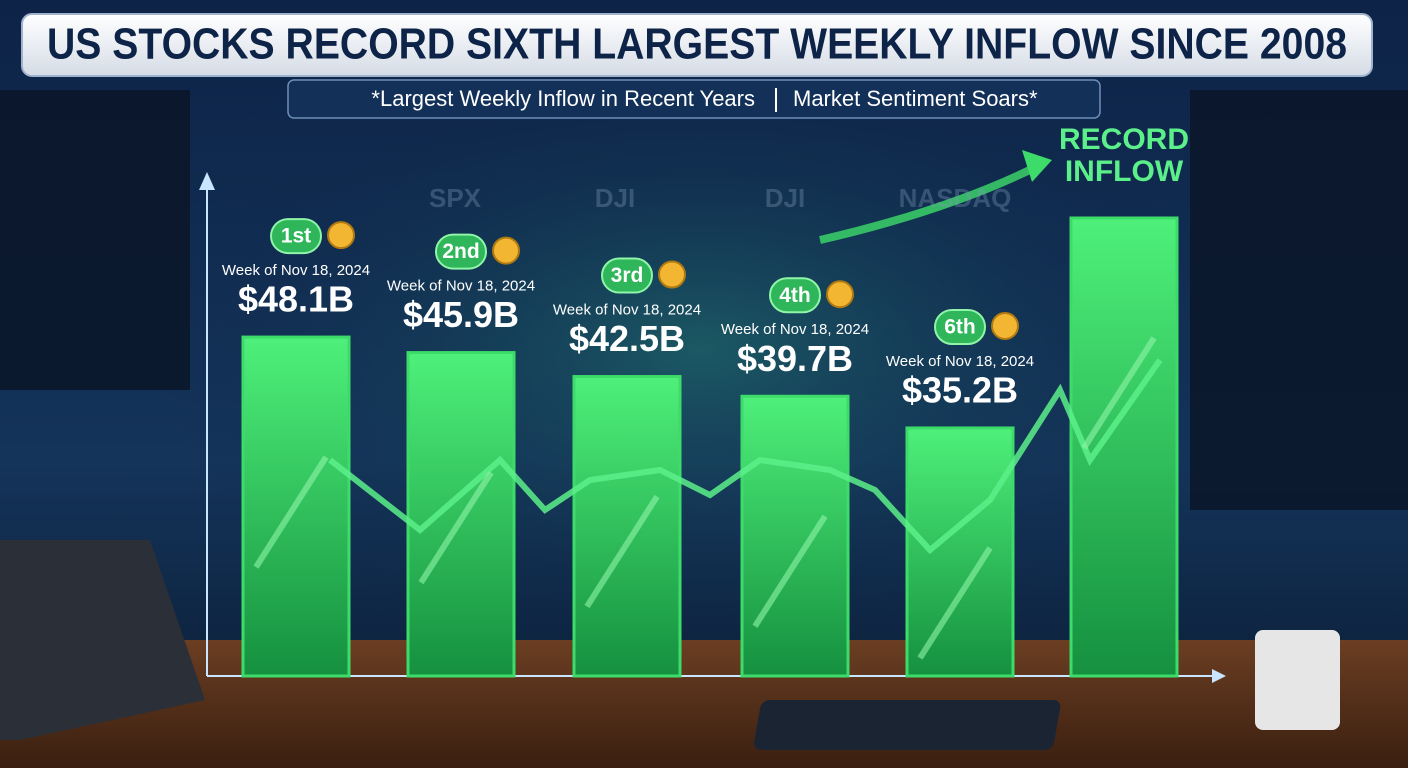  Describe the element at coordinates (102, 640) in the screenshot. I see `laptop` at that location.